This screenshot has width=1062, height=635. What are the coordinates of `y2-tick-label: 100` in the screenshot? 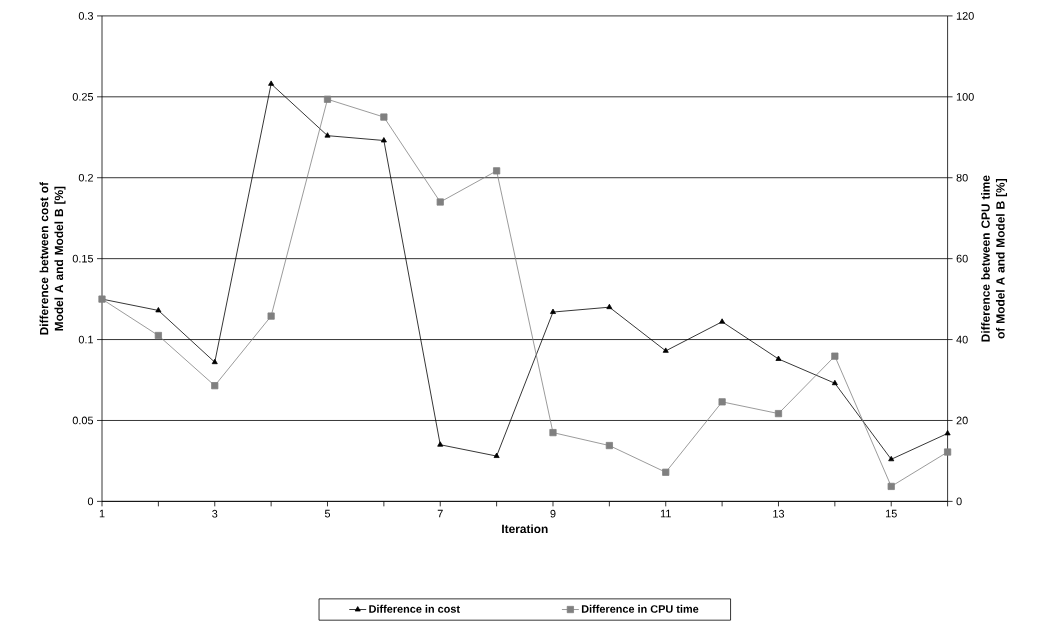 It's located at (965, 97).